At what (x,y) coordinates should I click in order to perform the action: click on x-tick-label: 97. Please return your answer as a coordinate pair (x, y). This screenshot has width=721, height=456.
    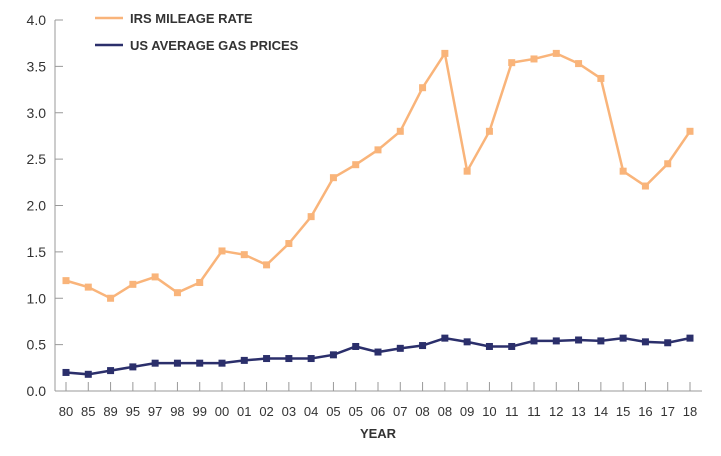
    Looking at the image, I should click on (155, 411).